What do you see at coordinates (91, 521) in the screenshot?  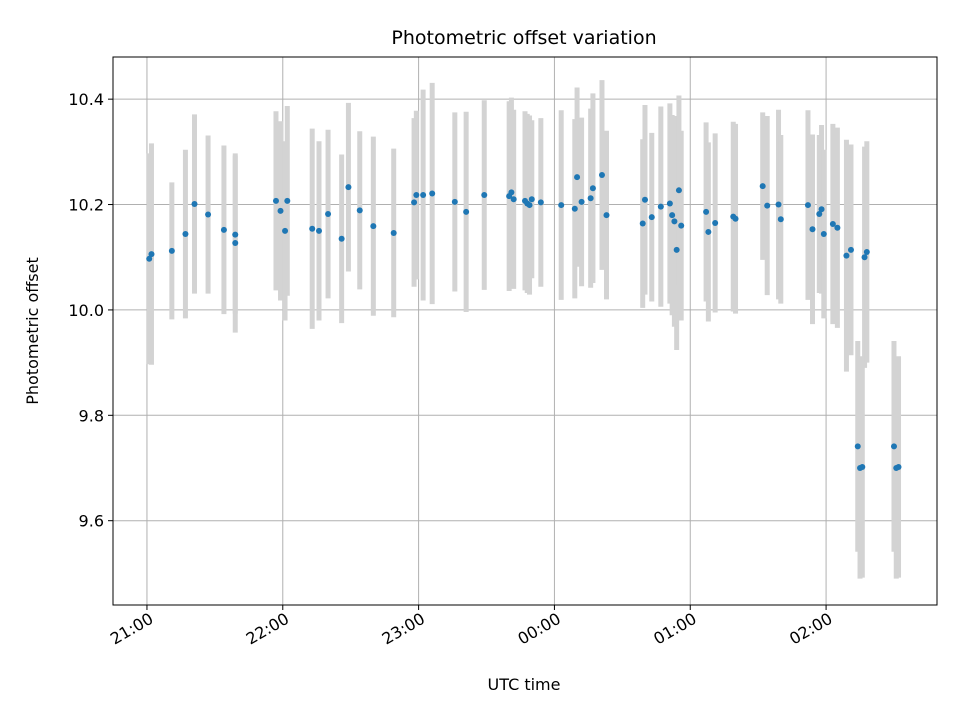 I see `y-tick-label: 9.6` at bounding box center [91, 521].